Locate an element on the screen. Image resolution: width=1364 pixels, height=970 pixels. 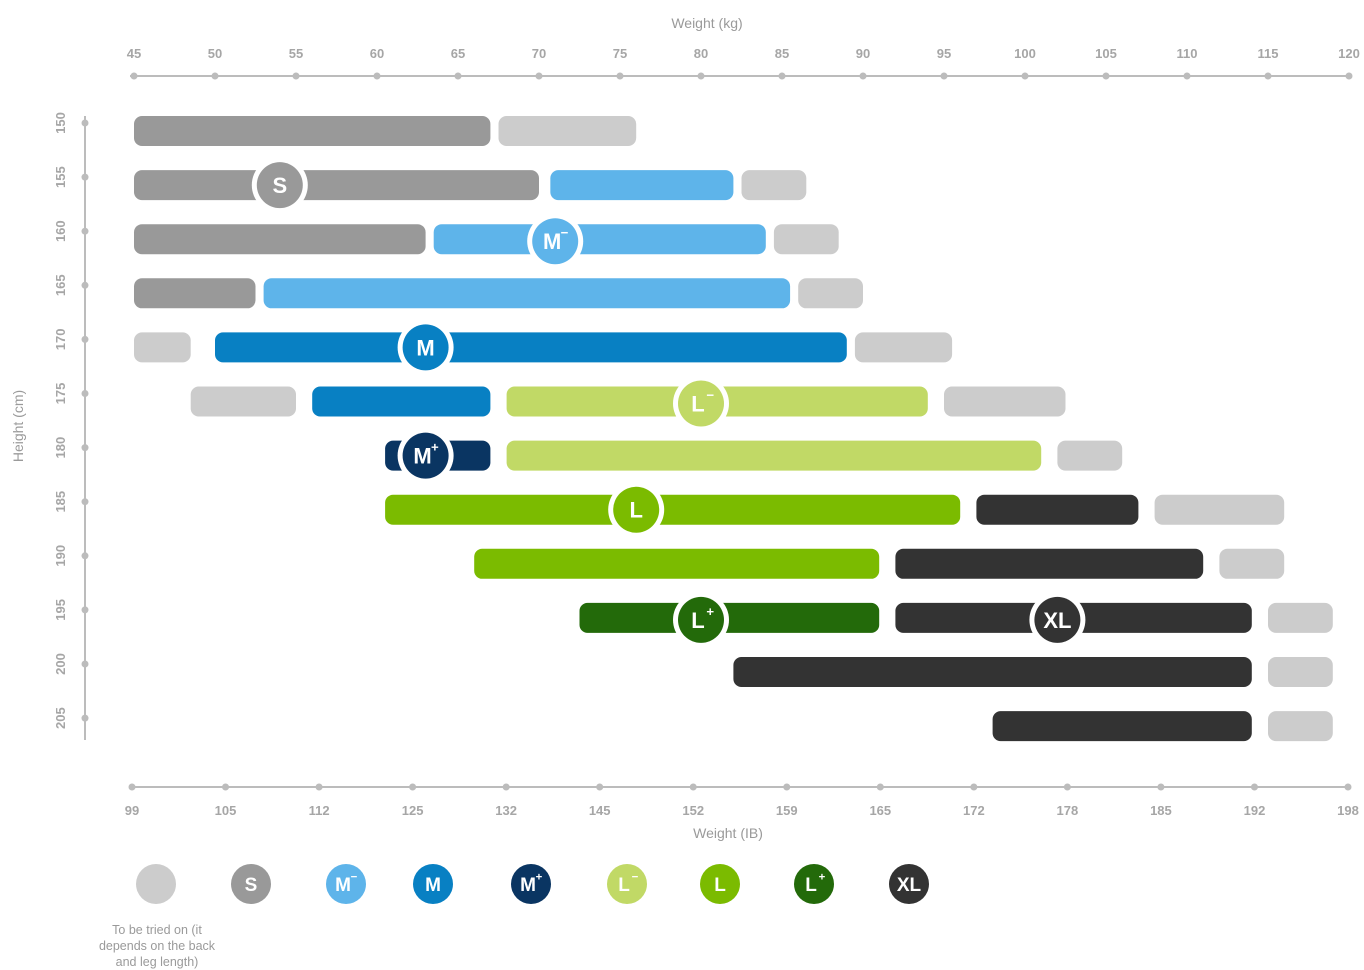
left-tick-label: 155 is located at coordinates (60, 177).